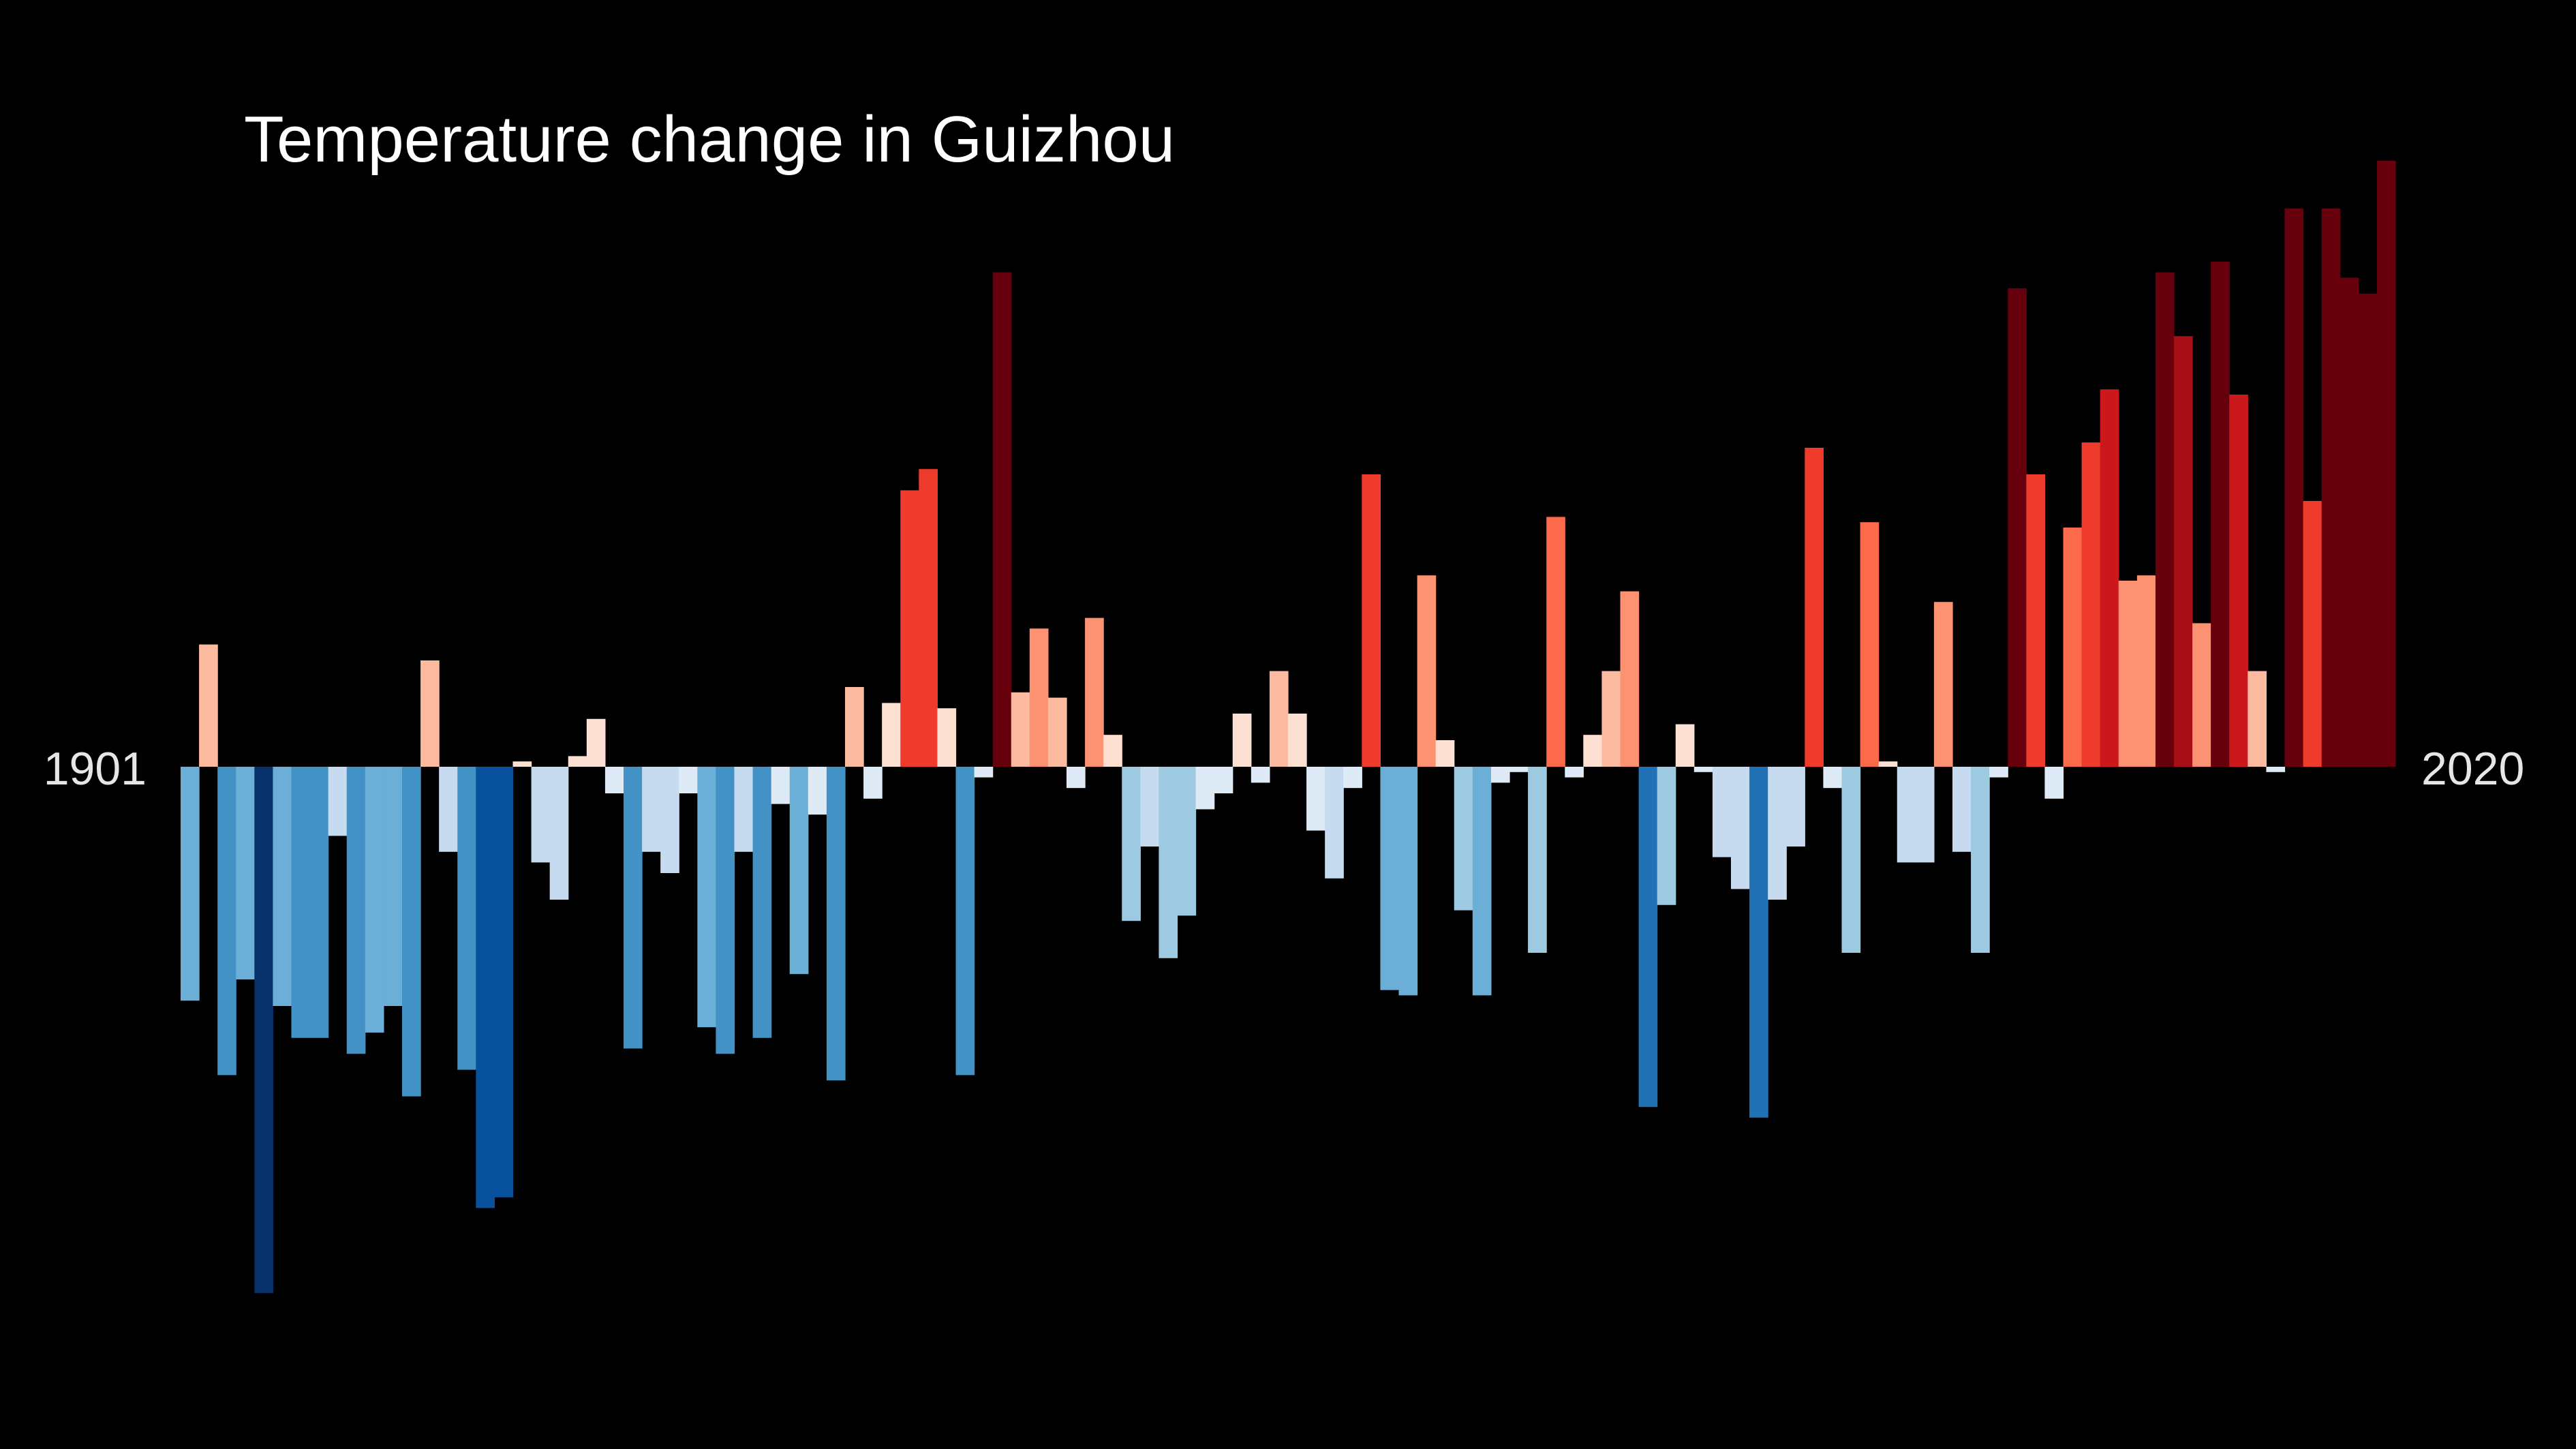 The width and height of the screenshot is (2576, 1449). I want to click on bar-2016, so click(2312, 634).